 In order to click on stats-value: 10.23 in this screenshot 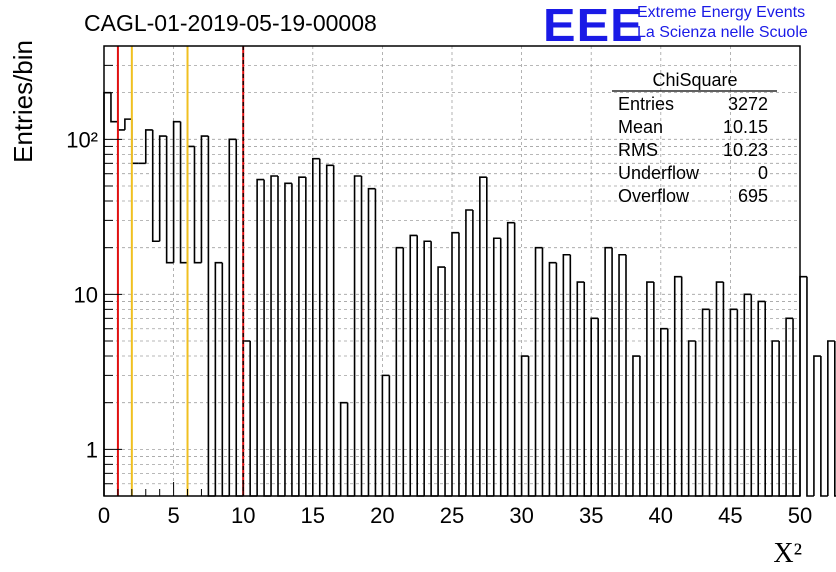, I will do `click(745, 150)`.